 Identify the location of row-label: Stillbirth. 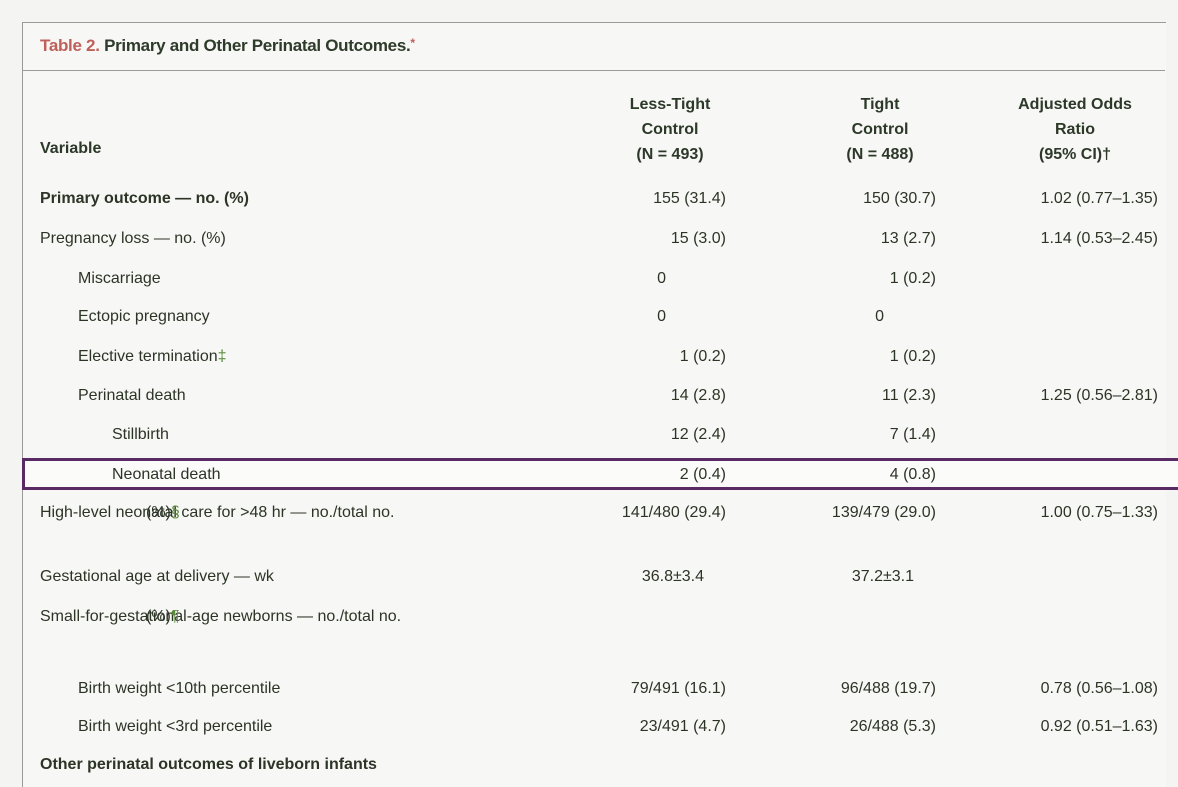
(140, 434).